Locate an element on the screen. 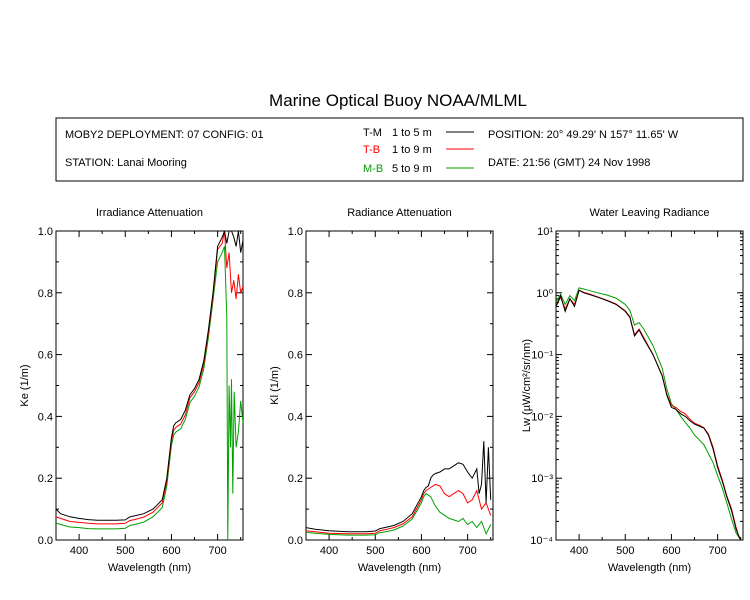 The height and width of the screenshot is (600, 750). y-tick-label: 10⁻³ is located at coordinates (542, 479).